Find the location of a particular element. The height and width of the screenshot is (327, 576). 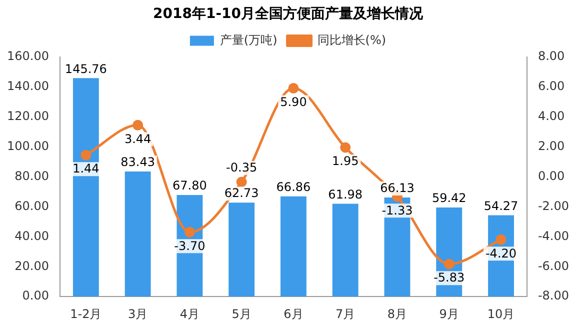

x-tick-label: 1-2月 is located at coordinates (86, 313).